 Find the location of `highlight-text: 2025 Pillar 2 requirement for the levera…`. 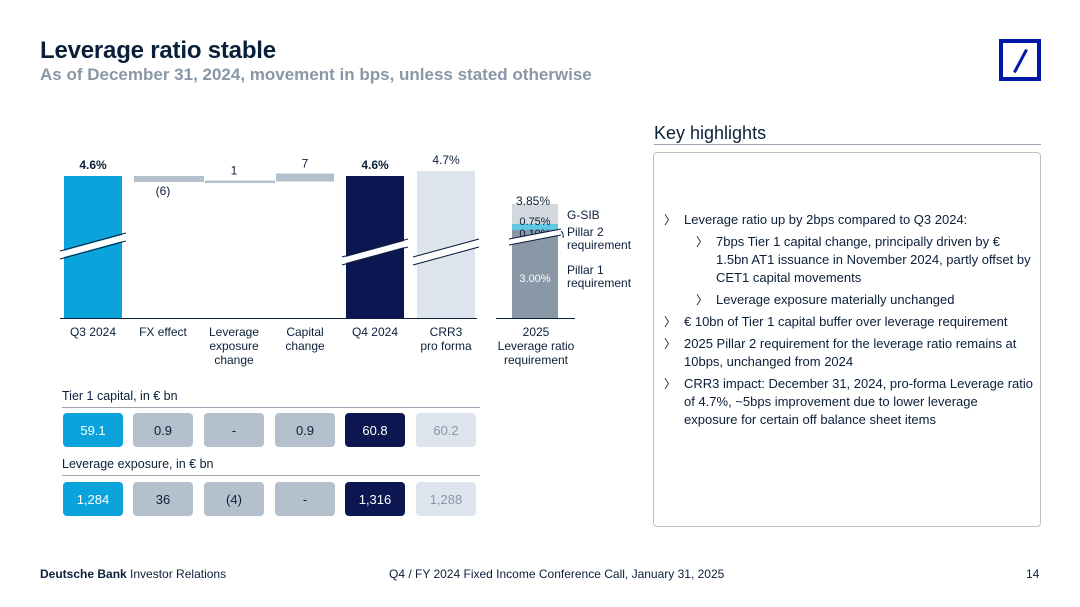

highlight-text: 2025 Pillar 2 requirement for the levera… is located at coordinates (850, 352).